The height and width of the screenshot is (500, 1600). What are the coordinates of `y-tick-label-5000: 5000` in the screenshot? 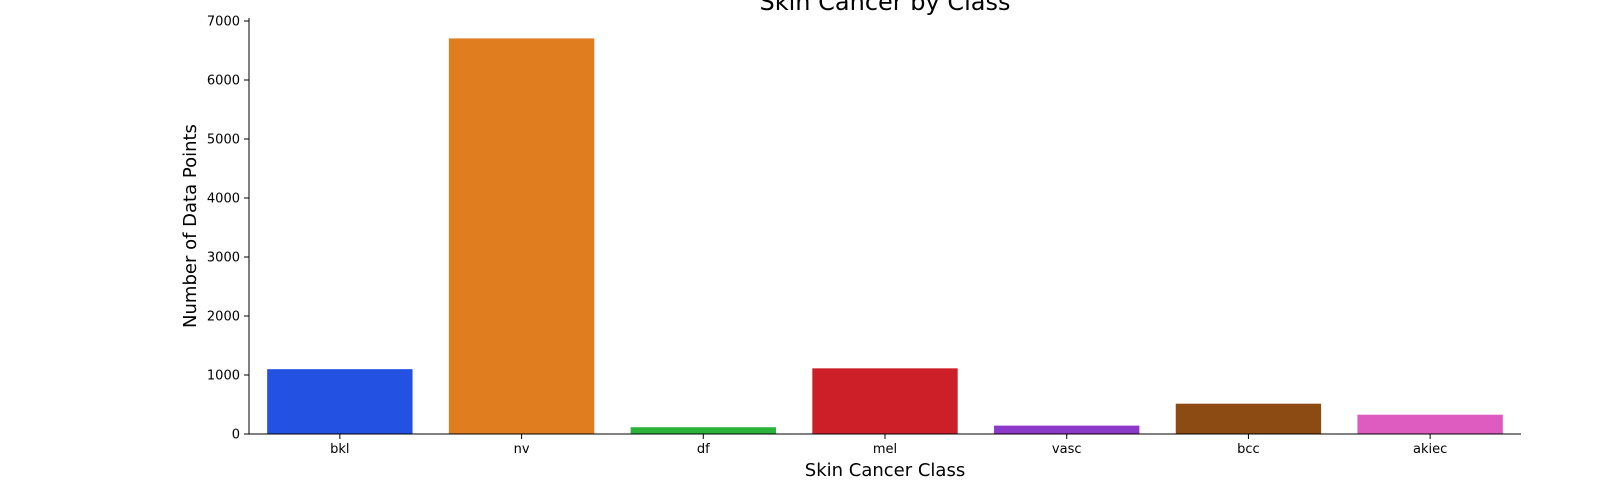 It's located at (223, 140).